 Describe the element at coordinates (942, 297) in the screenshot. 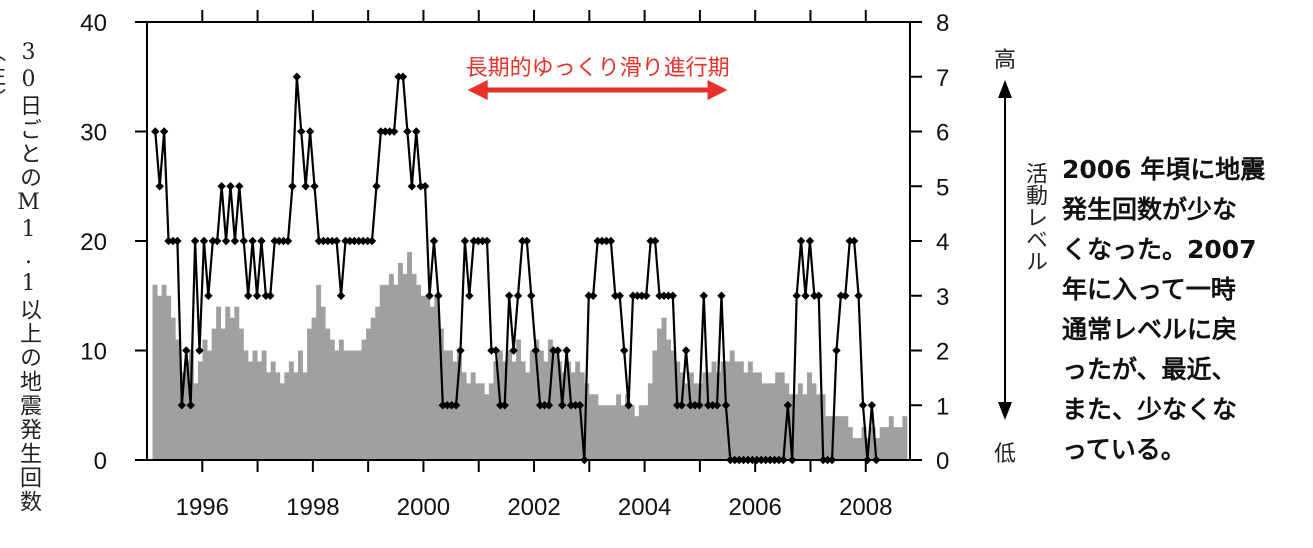

I see `y-right-tick-label: 3` at that location.